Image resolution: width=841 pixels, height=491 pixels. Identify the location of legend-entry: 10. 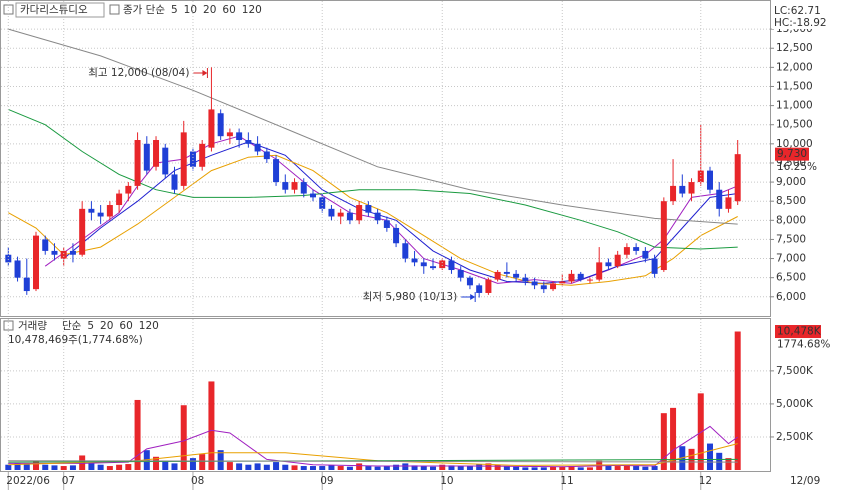
(190, 10).